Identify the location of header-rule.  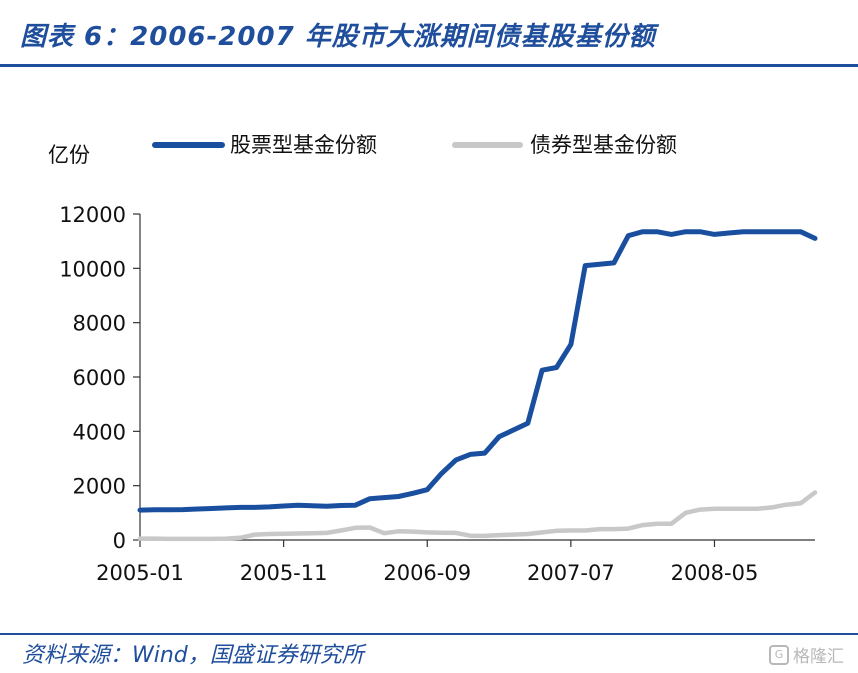
(429, 65).